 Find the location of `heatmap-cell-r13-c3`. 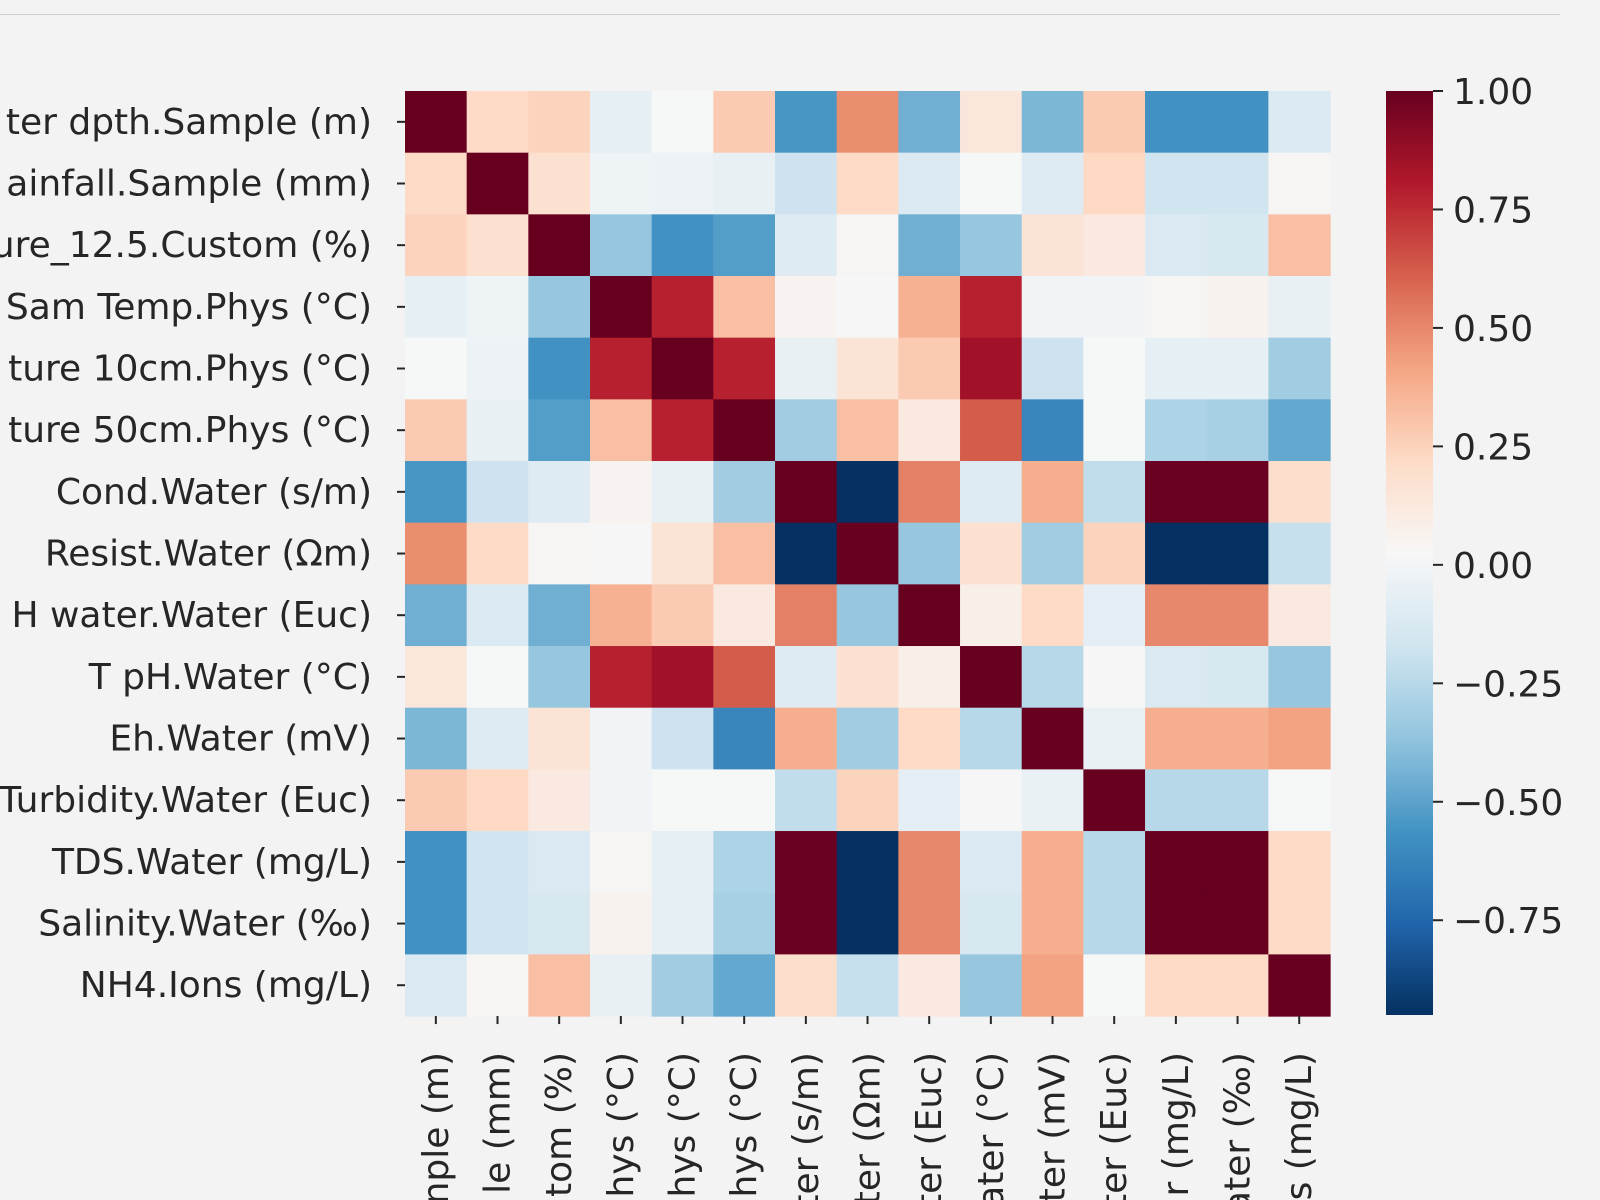

heatmap-cell-r13-c3 is located at coordinates (621, 923).